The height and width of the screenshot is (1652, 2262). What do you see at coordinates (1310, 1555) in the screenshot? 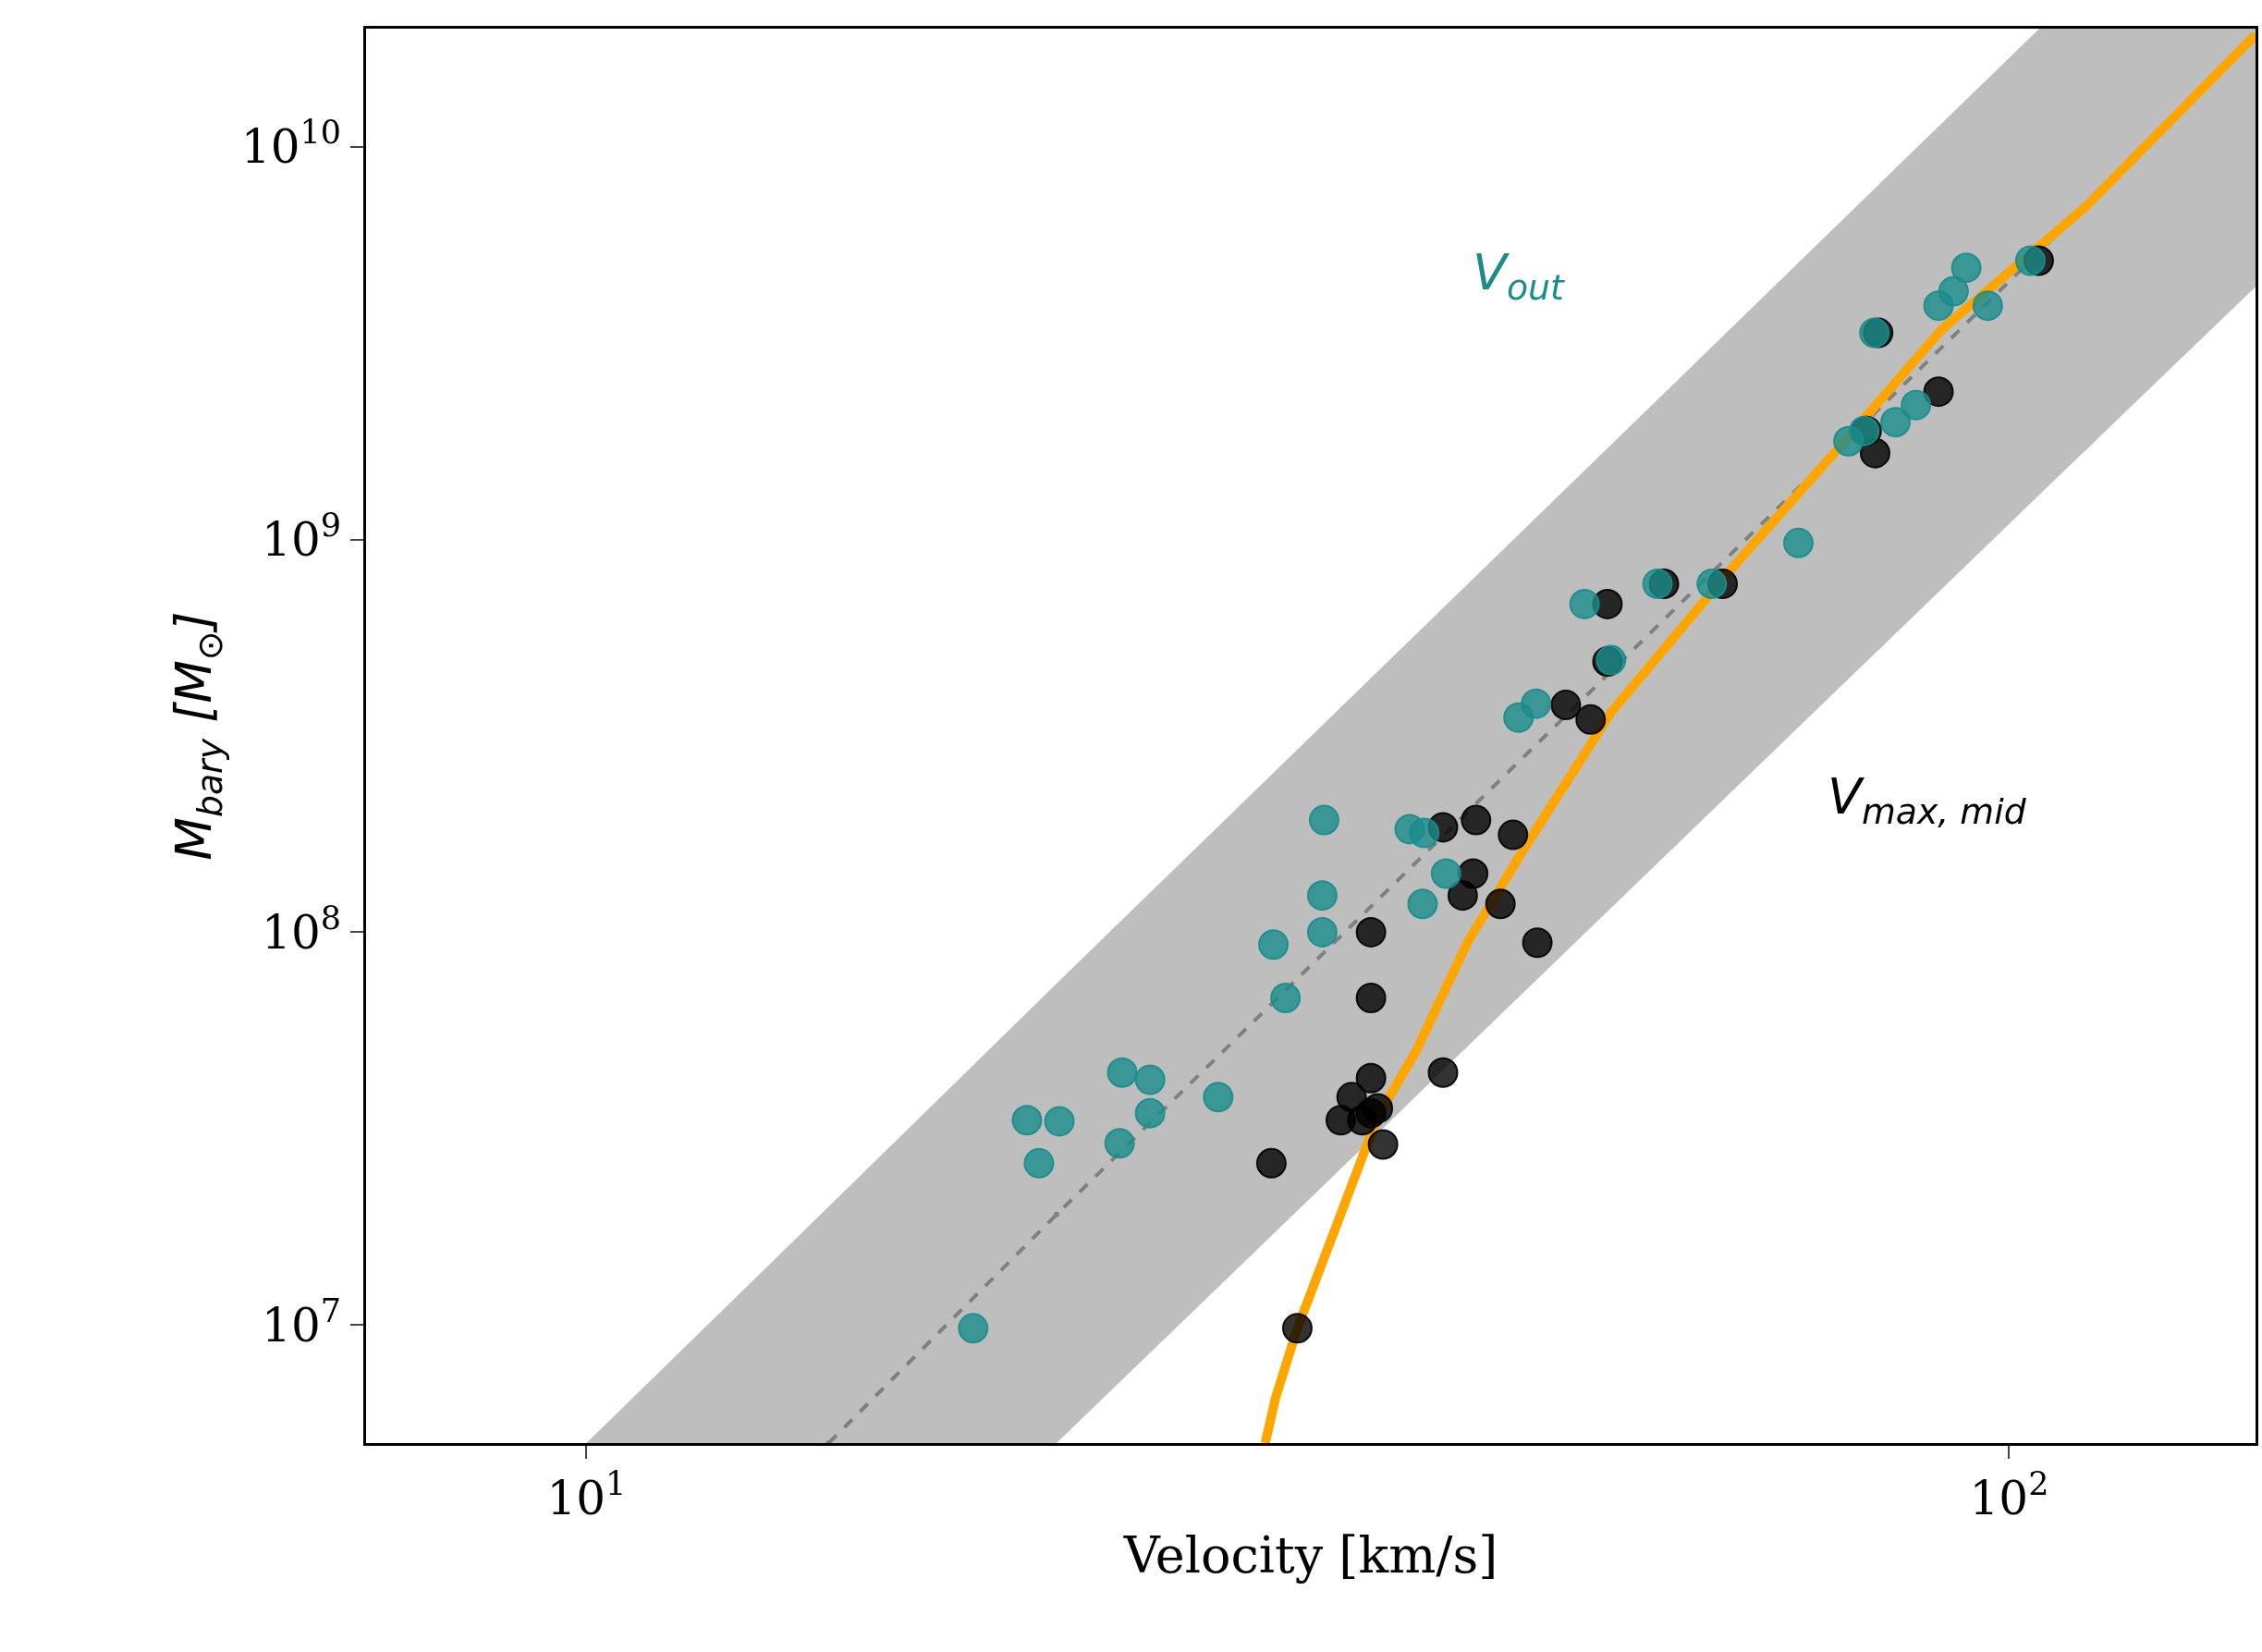
I see `x-axis-title: Velocity [km/s]` at bounding box center [1310, 1555].